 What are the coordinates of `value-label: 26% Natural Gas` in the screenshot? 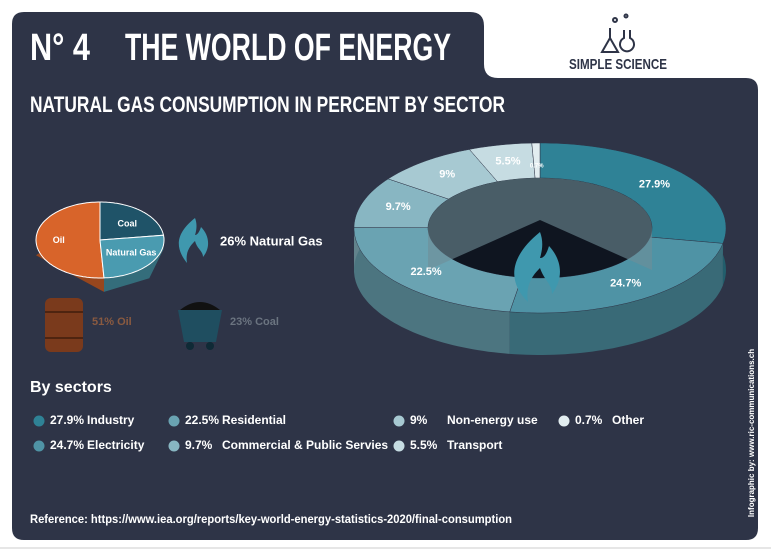 It's located at (271, 240).